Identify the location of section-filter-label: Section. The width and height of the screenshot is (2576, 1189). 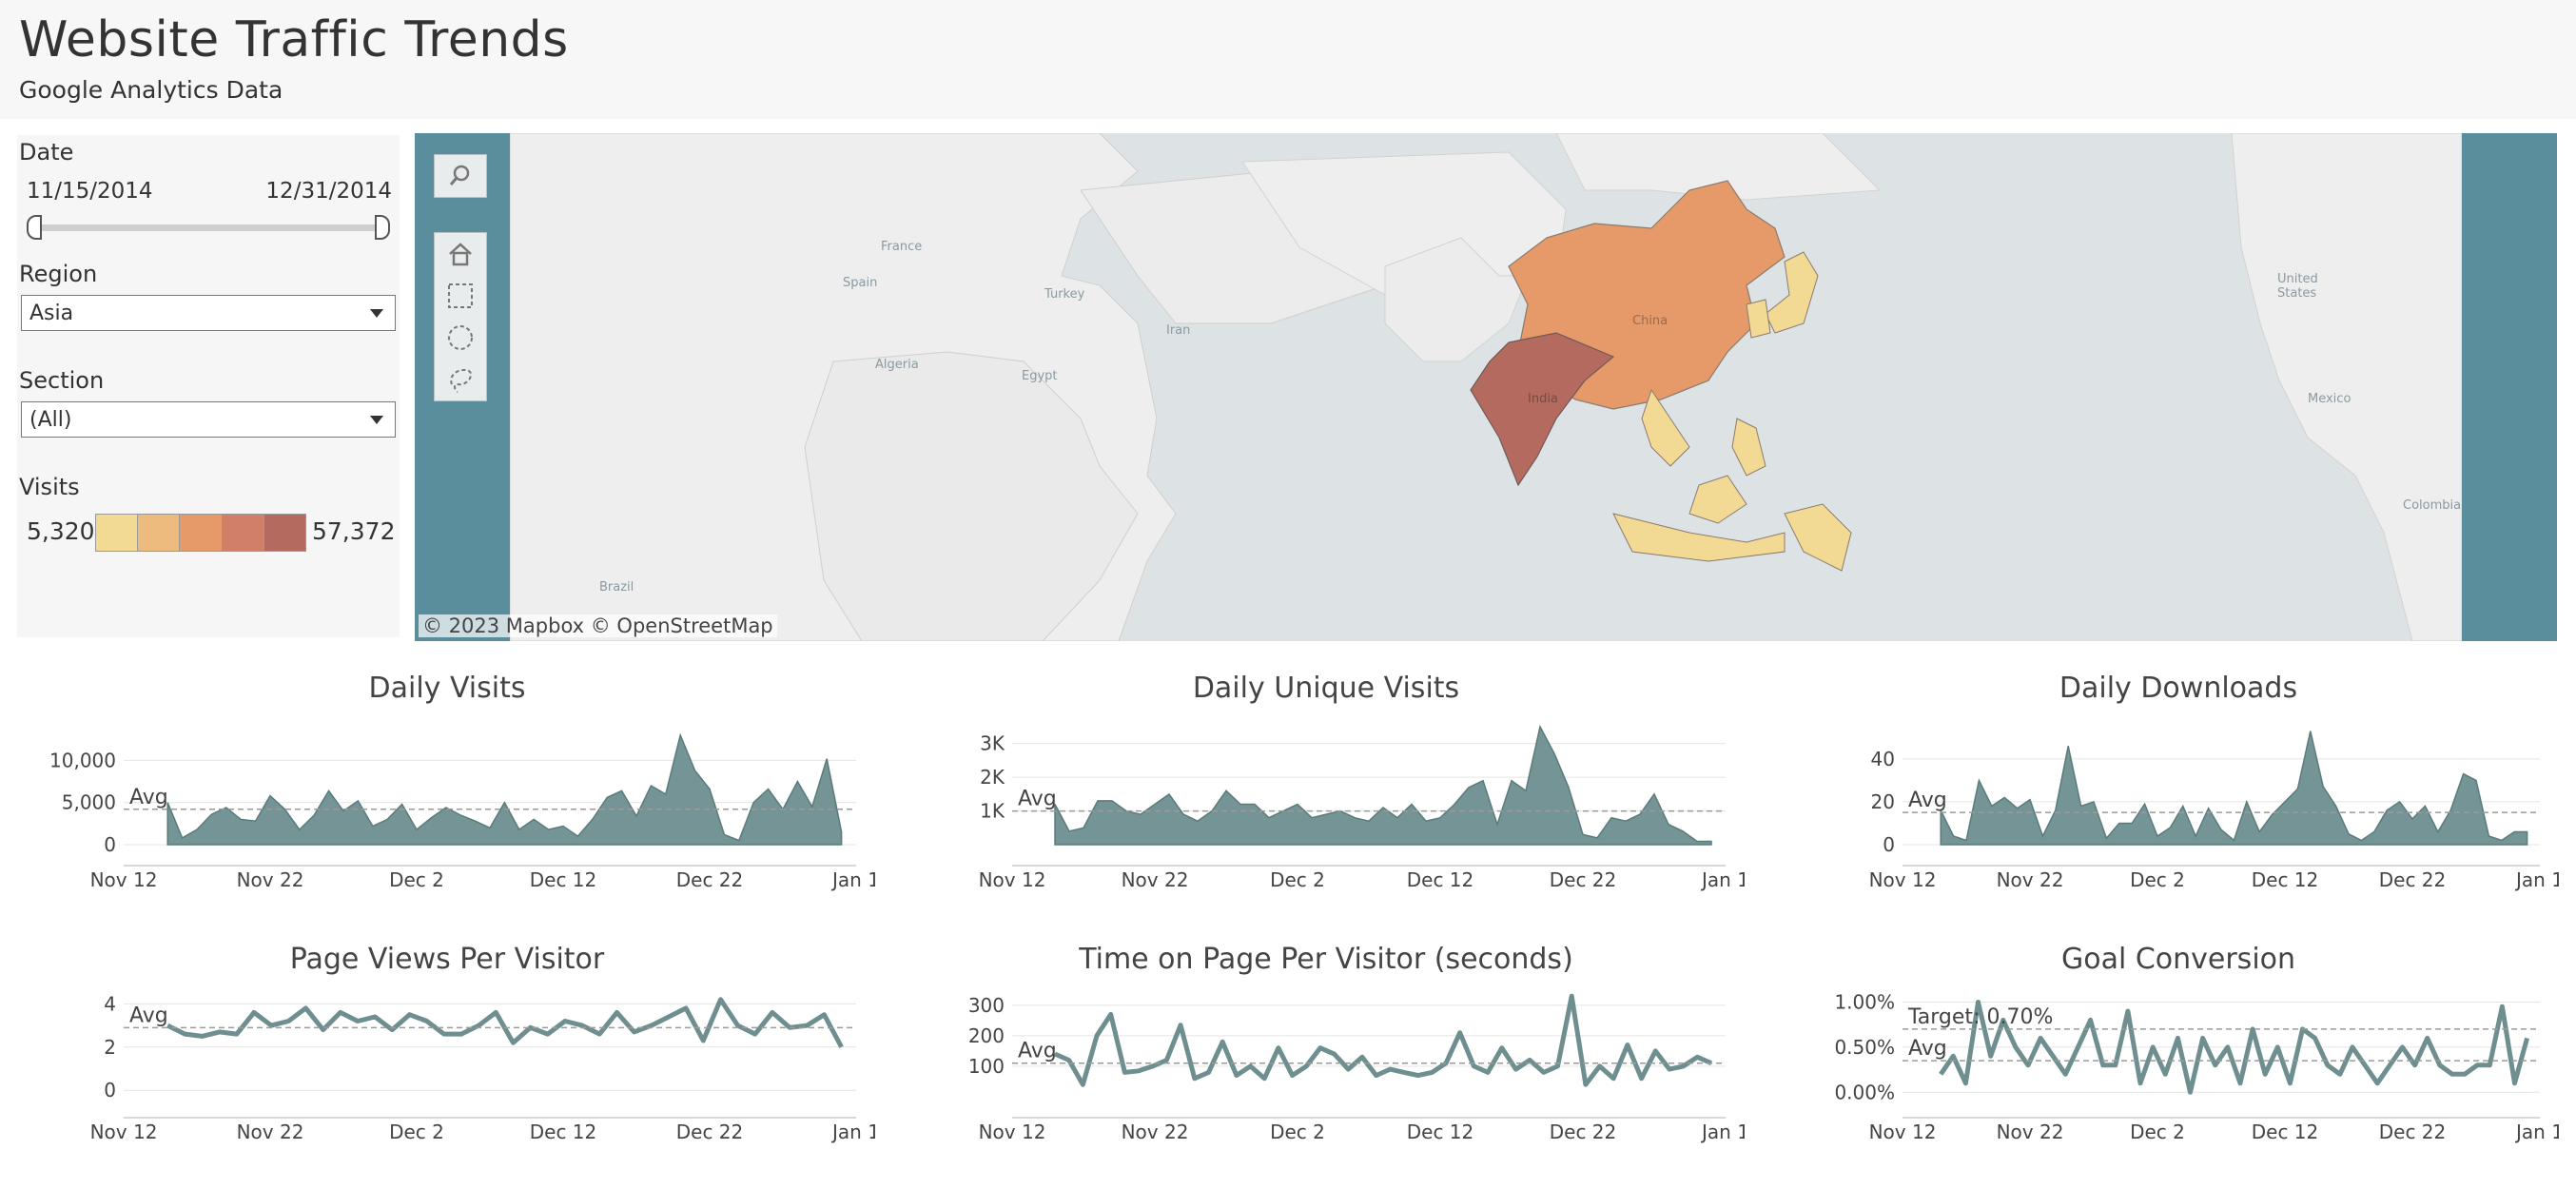
(62, 380).